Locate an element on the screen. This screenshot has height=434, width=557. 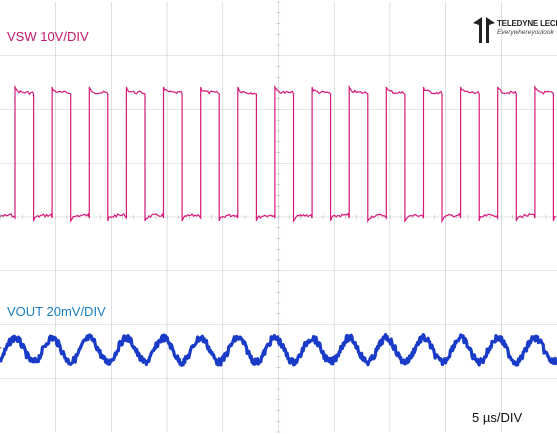
vsw-channel-label: VSW 10V/DIV is located at coordinates (48, 36).